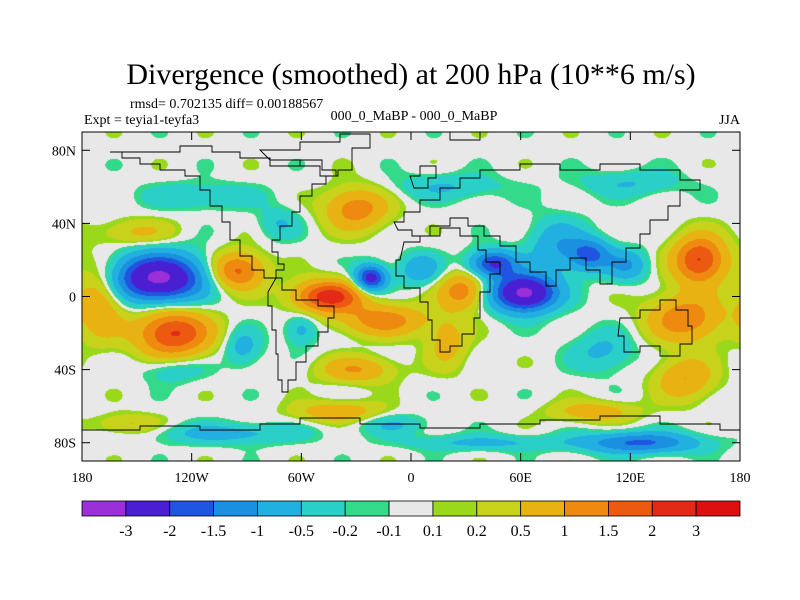 This screenshot has height=600, width=800. Describe the element at coordinates (388, 531) in the screenshot. I see `colorbar-label: -0.1` at that location.